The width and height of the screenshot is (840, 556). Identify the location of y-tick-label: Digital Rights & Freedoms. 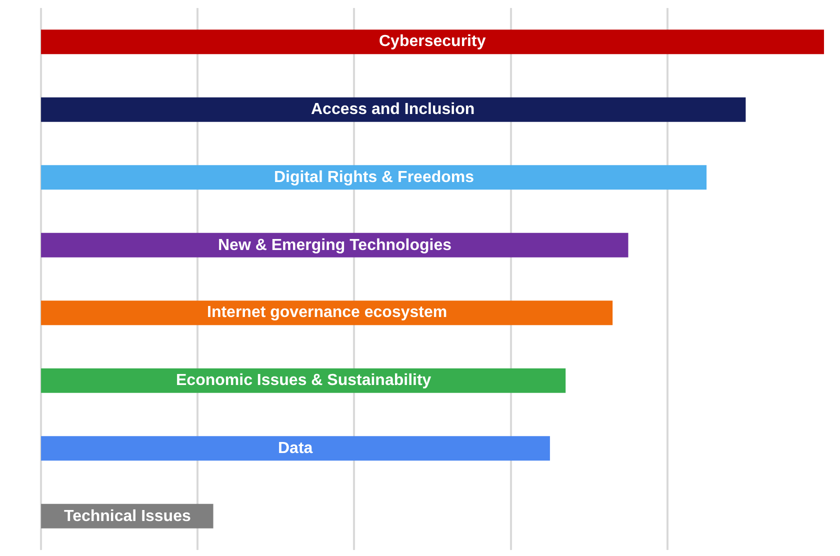
(374, 177).